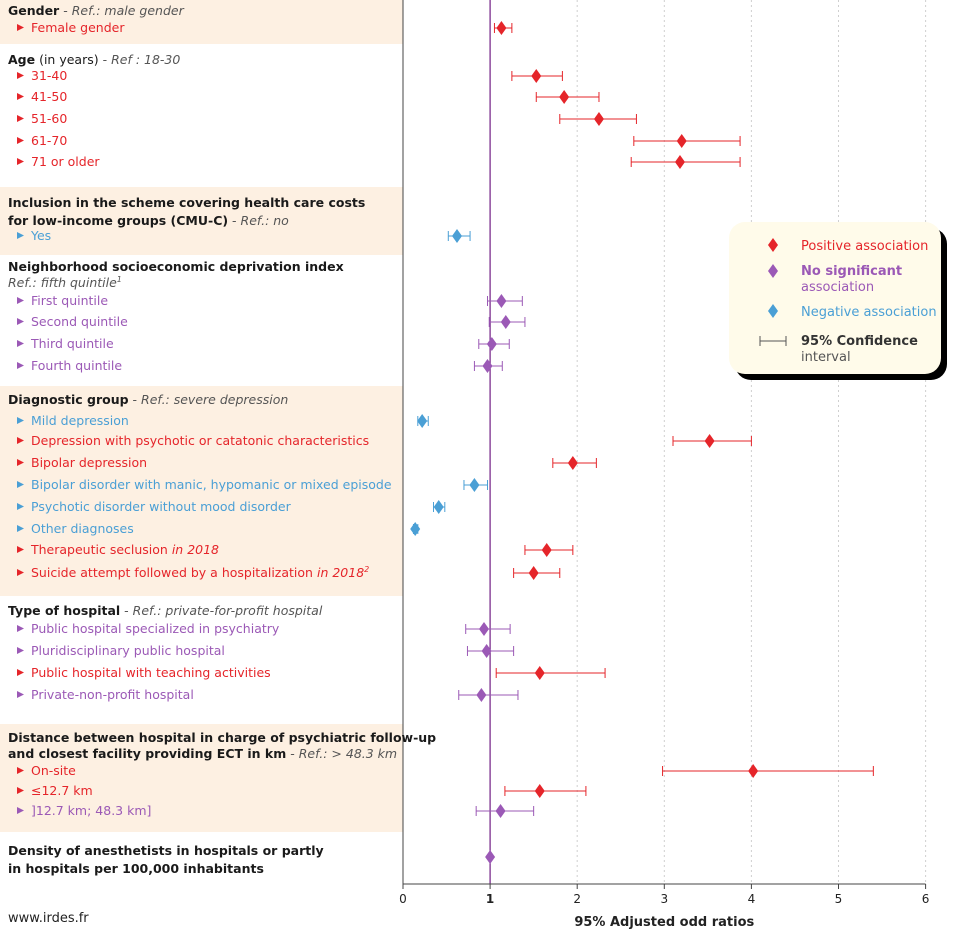 The width and height of the screenshot is (967, 947). What do you see at coordinates (80, 420) in the screenshot?
I see `row-label: Mild depression` at bounding box center [80, 420].